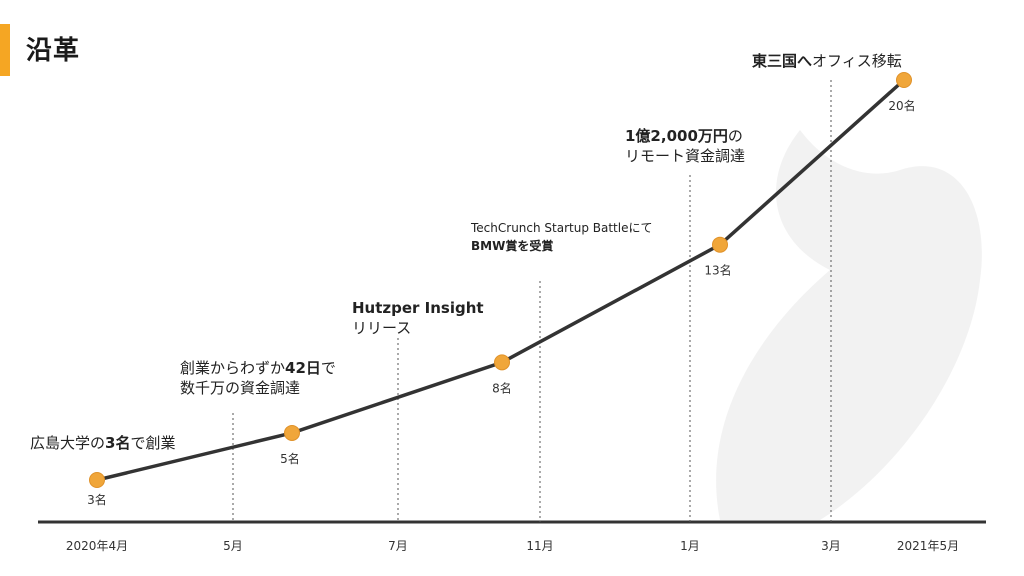 This screenshot has height=576, width=1024. What do you see at coordinates (562, 237) in the screenshot?
I see `milestone-bmw-award: TechCrunch Startup Battleにて BMW賞を受賞` at bounding box center [562, 237].